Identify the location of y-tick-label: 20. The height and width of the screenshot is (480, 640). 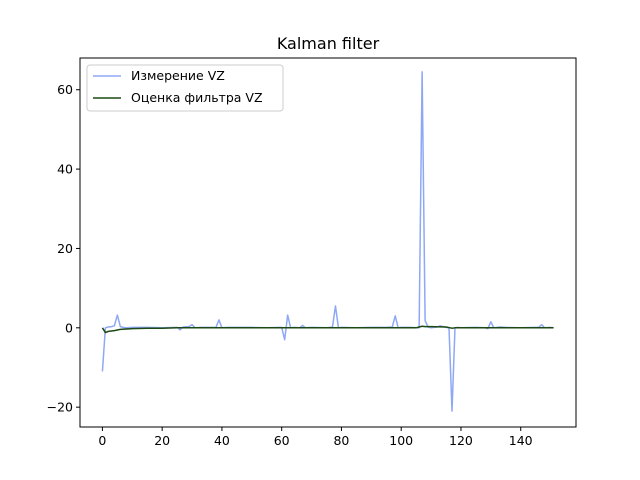
(65, 248).